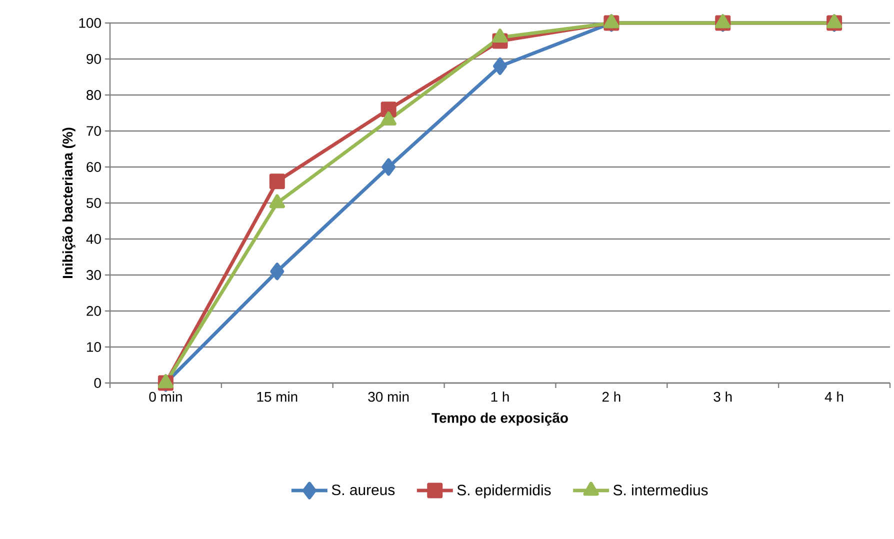 This screenshot has width=894, height=539. What do you see at coordinates (69, 203) in the screenshot?
I see `y-axis-title: Inibição bacteriana (%)` at bounding box center [69, 203].